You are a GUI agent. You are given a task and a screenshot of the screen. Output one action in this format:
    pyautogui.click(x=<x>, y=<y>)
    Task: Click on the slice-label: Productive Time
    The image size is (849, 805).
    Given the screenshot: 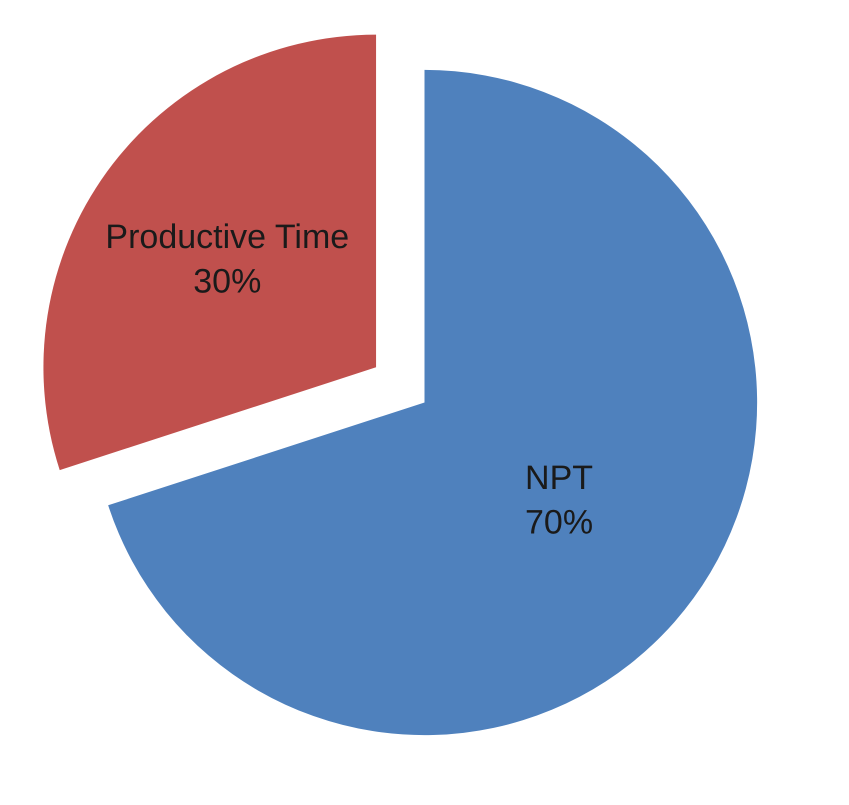 What is the action you would take?
    pyautogui.click(x=227, y=237)
    